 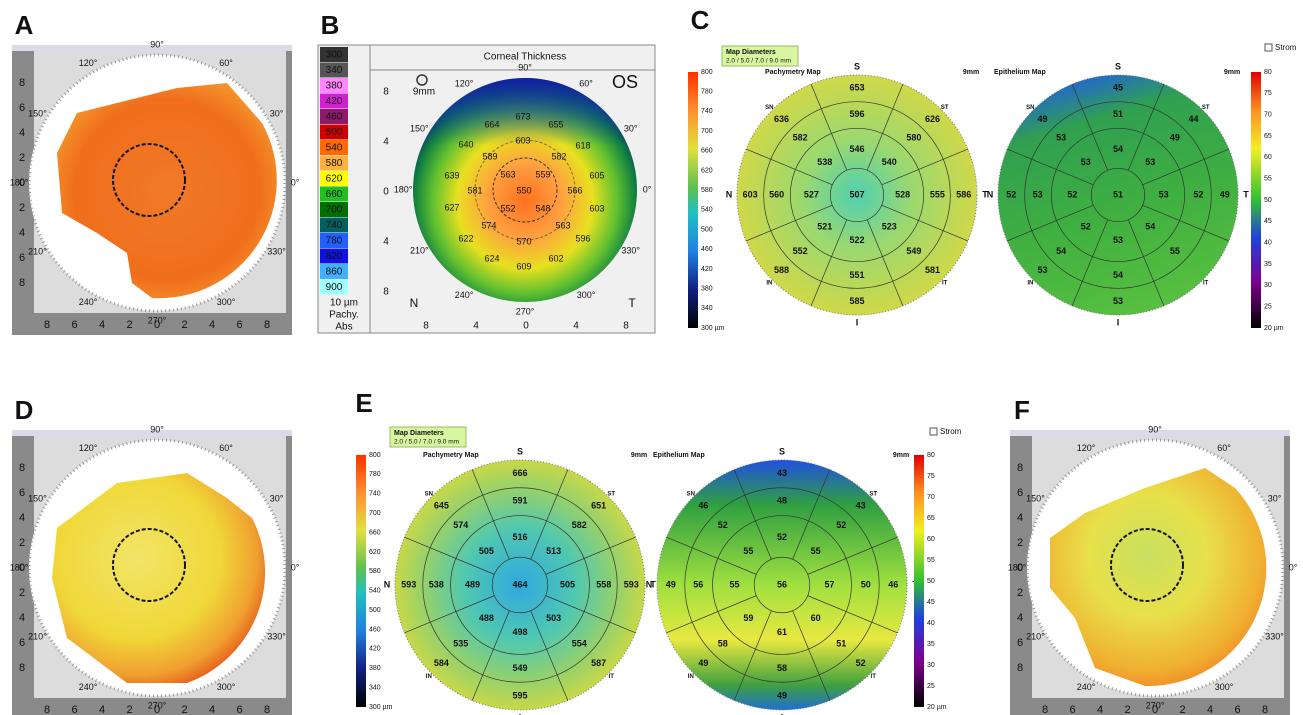 I want to click on thickness-value: 655, so click(x=555, y=124).